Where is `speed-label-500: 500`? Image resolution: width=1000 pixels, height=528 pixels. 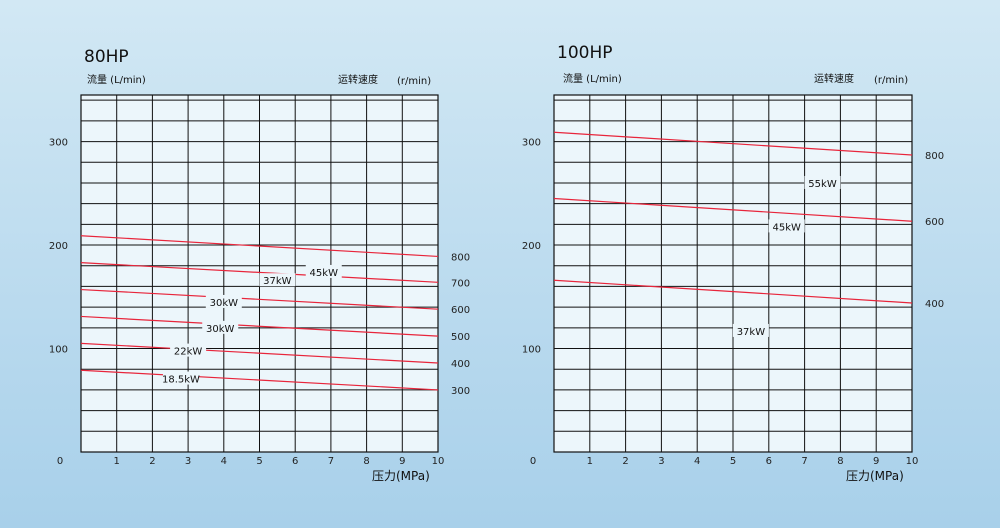 speed-label-500: 500 is located at coordinates (460, 337).